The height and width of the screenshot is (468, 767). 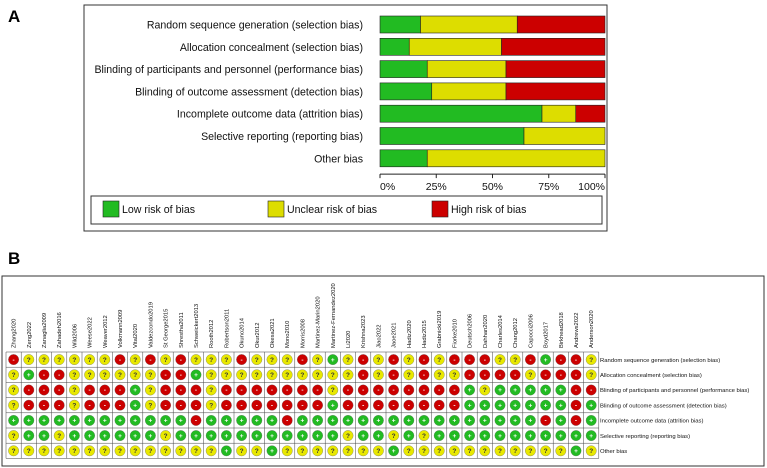 I want to click on category-label: Incomplete outcome data (attrition bias), so click(x=270, y=115).